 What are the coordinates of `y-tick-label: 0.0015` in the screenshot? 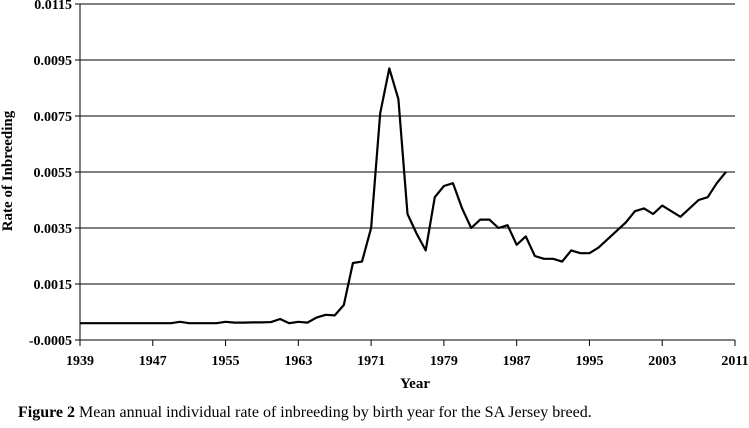 It's located at (53, 285).